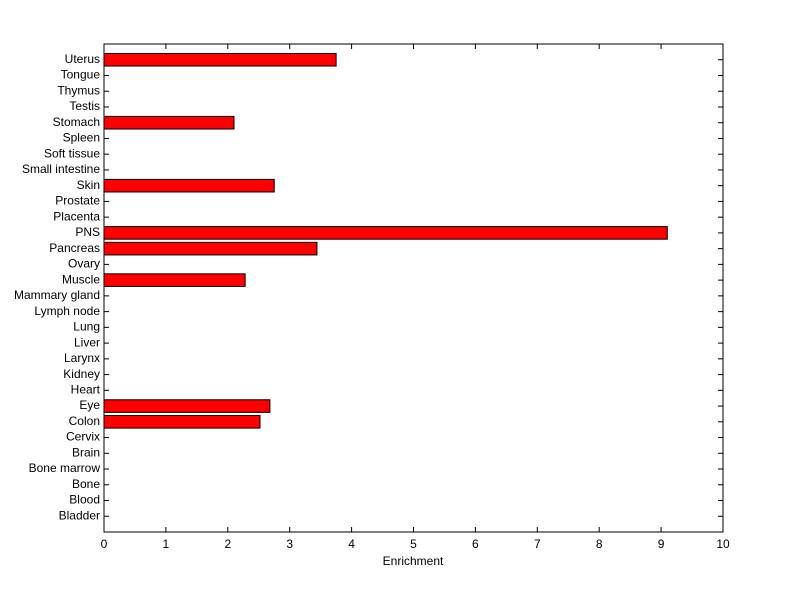  Describe the element at coordinates (83, 437) in the screenshot. I see `y-tick-label: Cervix` at that location.